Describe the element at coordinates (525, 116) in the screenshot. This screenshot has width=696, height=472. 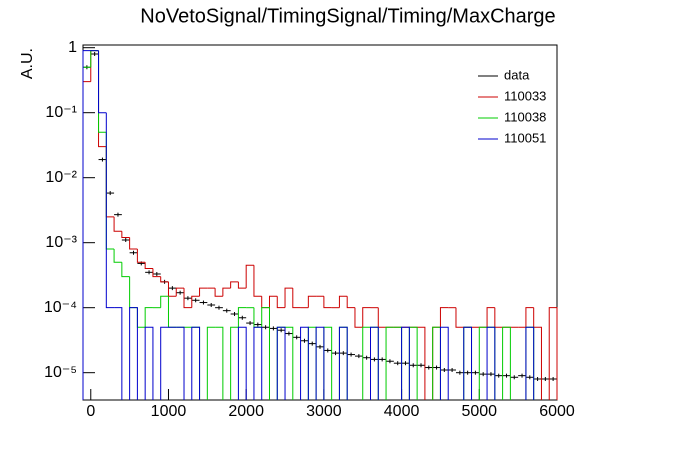
I see `legend-label: 110038` at that location.